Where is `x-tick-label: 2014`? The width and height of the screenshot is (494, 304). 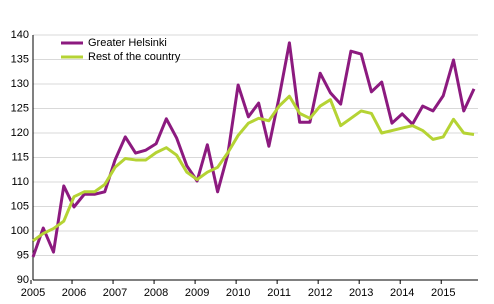
x-tick-label: 2014 is located at coordinates (402, 293).